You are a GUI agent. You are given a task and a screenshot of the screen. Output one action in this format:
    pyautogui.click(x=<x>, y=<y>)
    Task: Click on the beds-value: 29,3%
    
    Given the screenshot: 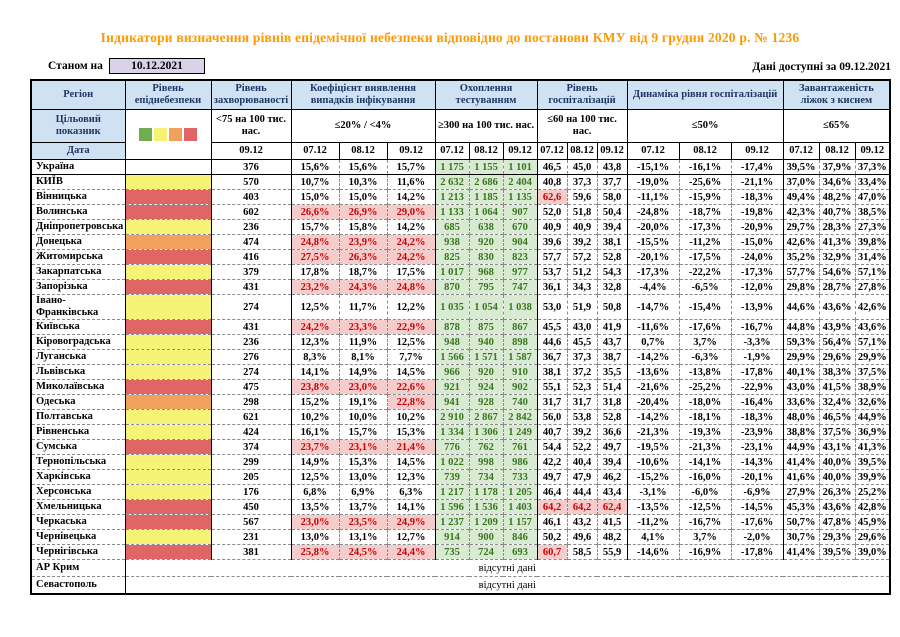 What is the action you would take?
    pyautogui.click(x=837, y=537)
    